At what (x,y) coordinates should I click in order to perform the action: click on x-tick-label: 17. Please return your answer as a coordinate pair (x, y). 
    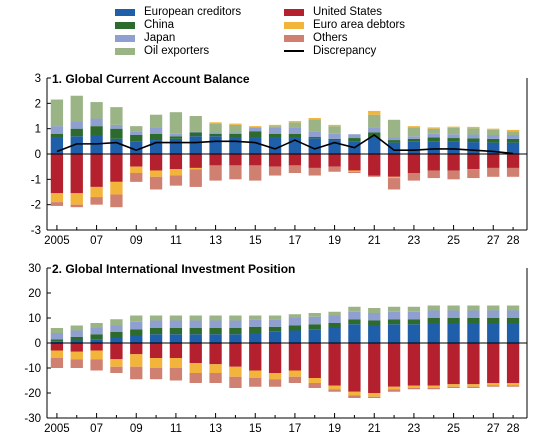
    Looking at the image, I should click on (295, 429).